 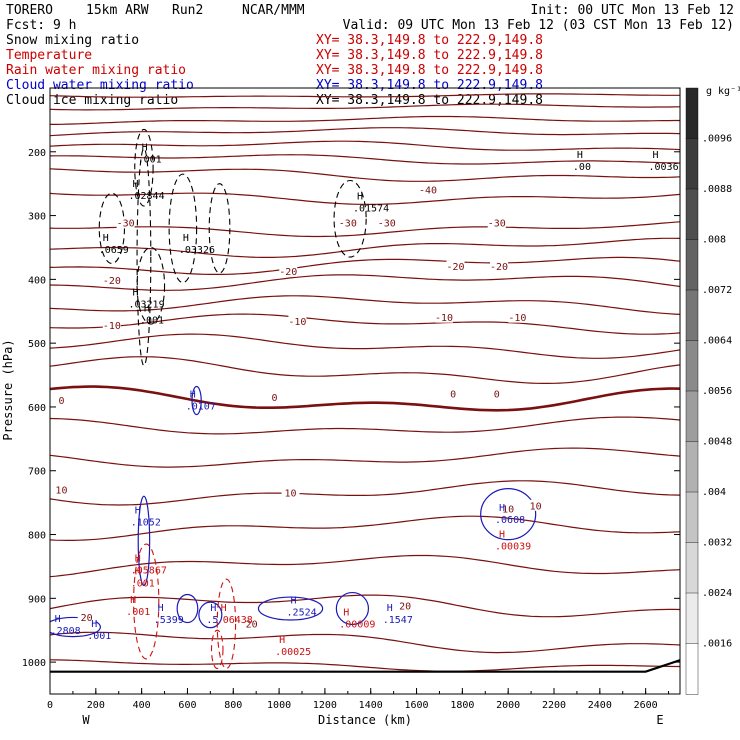 What do you see at coordinates (582, 167) in the screenshot?
I see `extremum-value-7: .00` at bounding box center [582, 167].